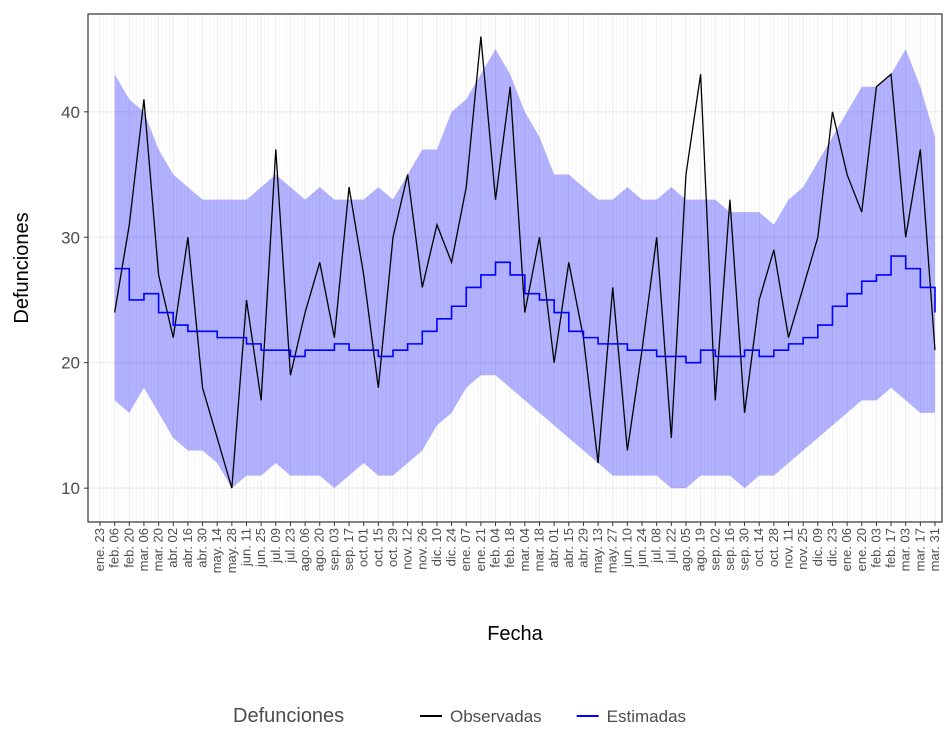  What do you see at coordinates (714, 549) in the screenshot?
I see `x-tick-label: sep. 02` at bounding box center [714, 549].